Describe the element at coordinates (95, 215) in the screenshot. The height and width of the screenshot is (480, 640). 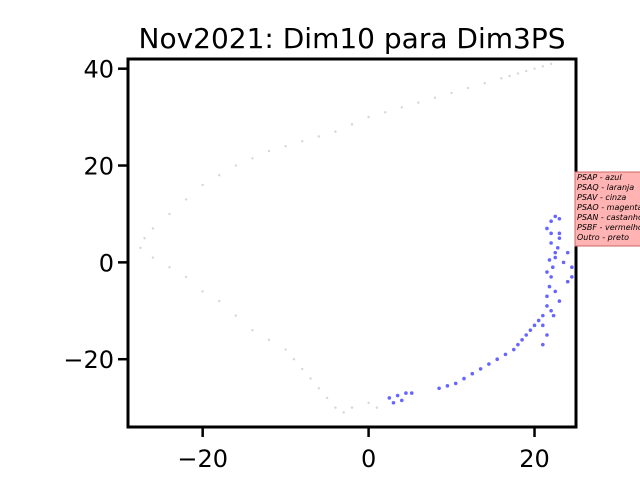
I see `y-axis-ticks: 40 20 0 −20` at that location.